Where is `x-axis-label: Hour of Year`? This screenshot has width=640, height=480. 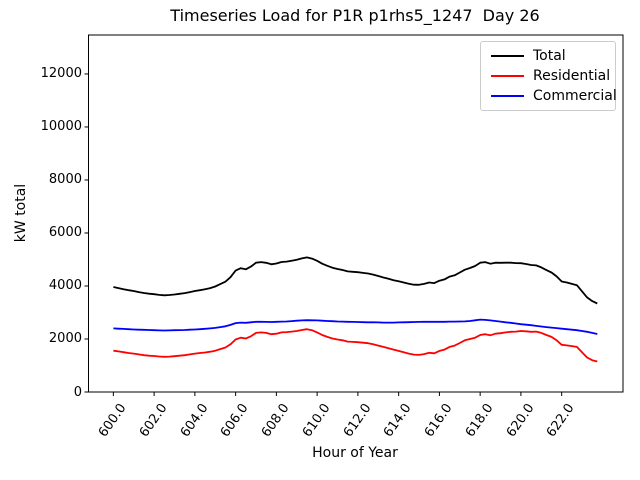
x-axis-label: Hour of Year is located at coordinates (355, 453).